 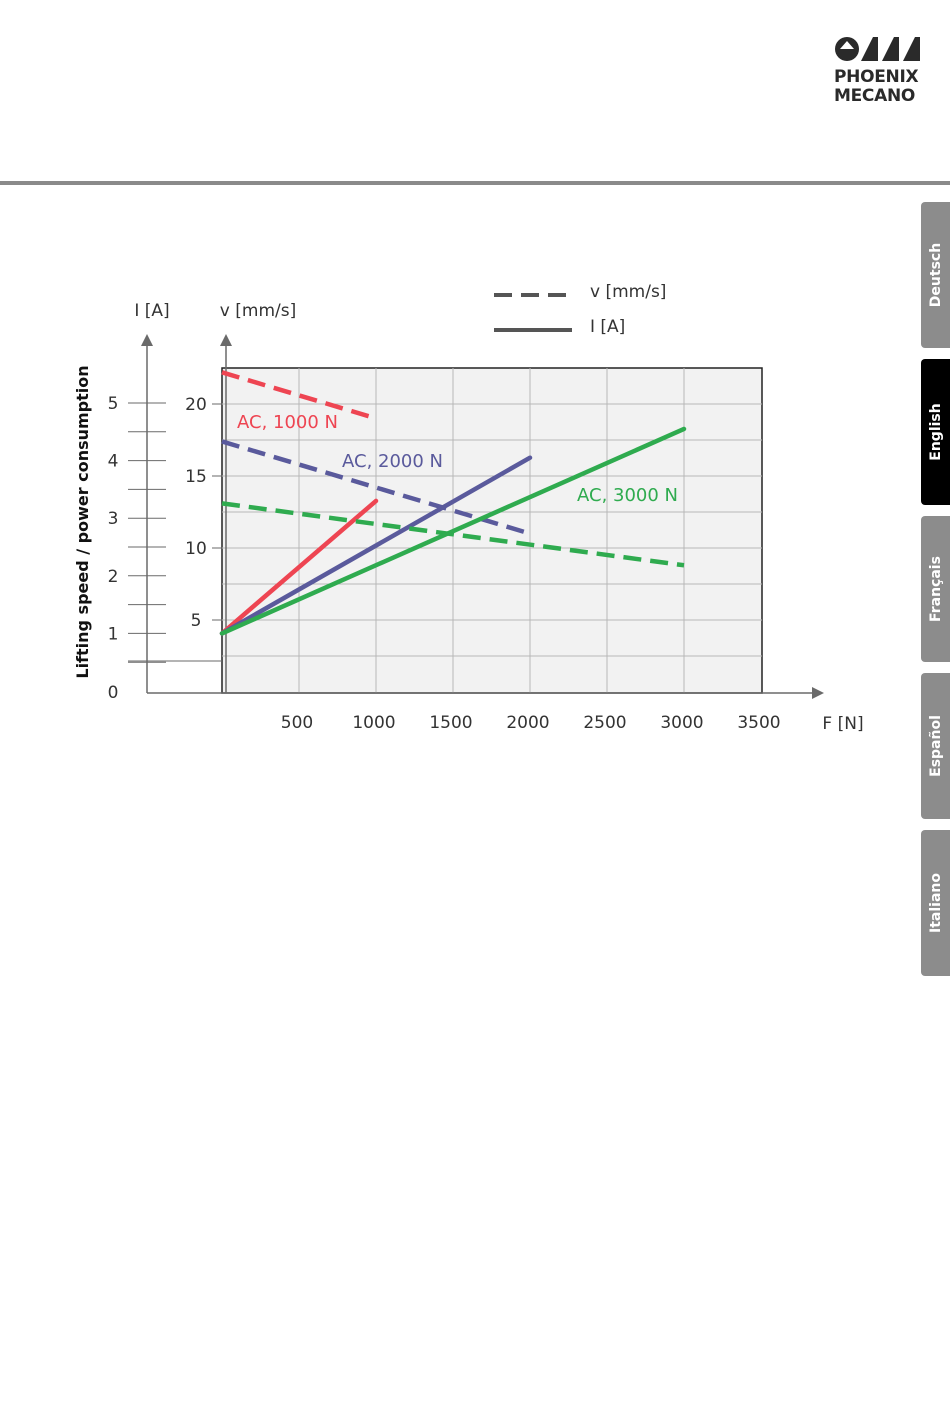 I want to click on tab-italiano-label: Italiano, so click(x=935, y=903).